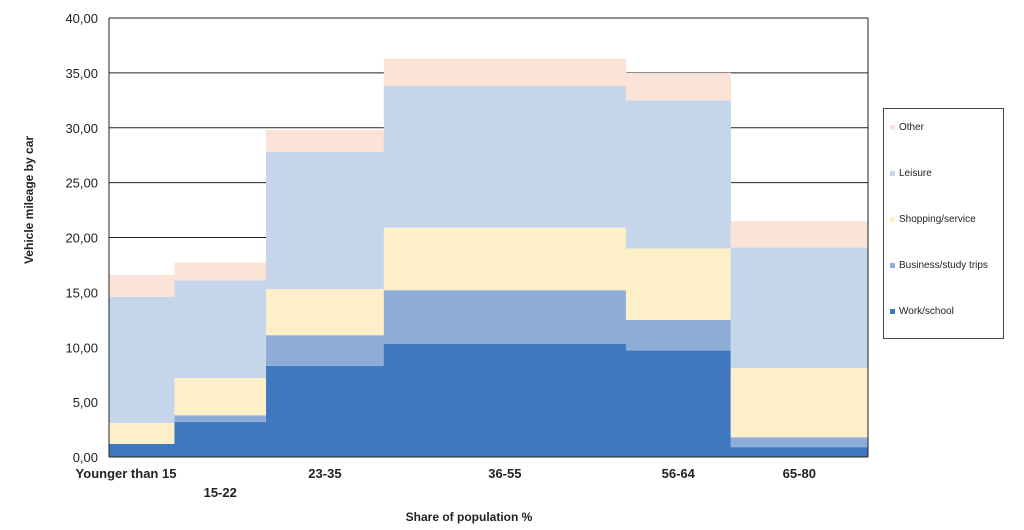  Describe the element at coordinates (937, 219) in the screenshot. I see `legend-label: Shopping/service` at that location.